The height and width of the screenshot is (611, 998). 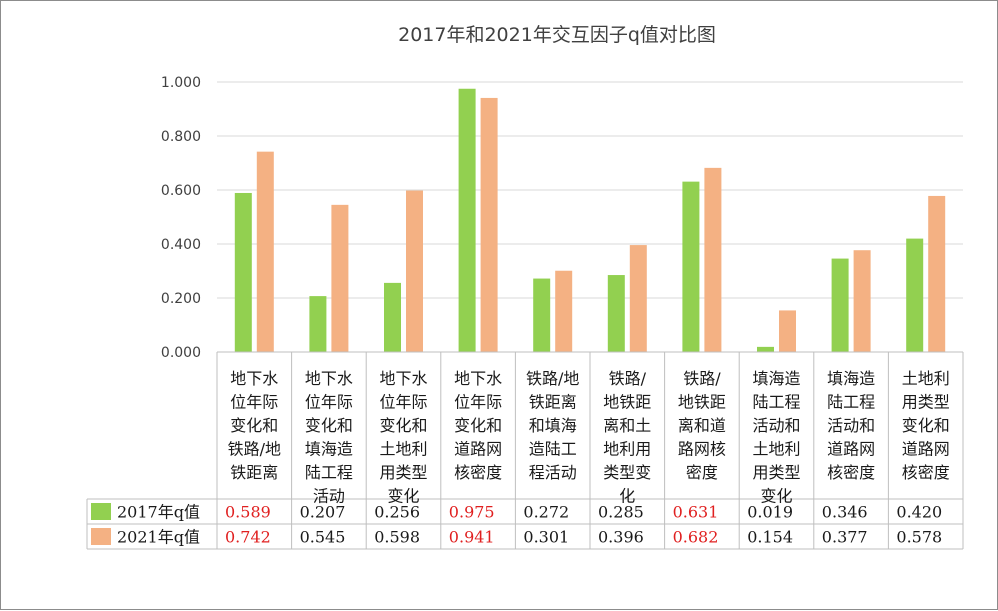 What do you see at coordinates (323, 512) in the screenshot?
I see `table-value-2017-2: 0.207` at bounding box center [323, 512].